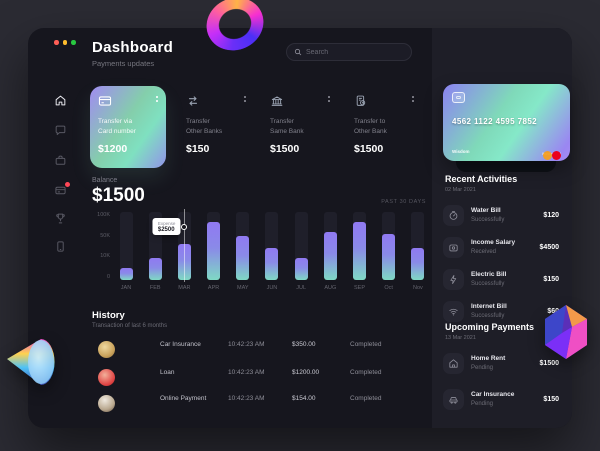  Describe the element at coordinates (418, 251) in the screenshot. I see `bar-nov: Nov` at that location.